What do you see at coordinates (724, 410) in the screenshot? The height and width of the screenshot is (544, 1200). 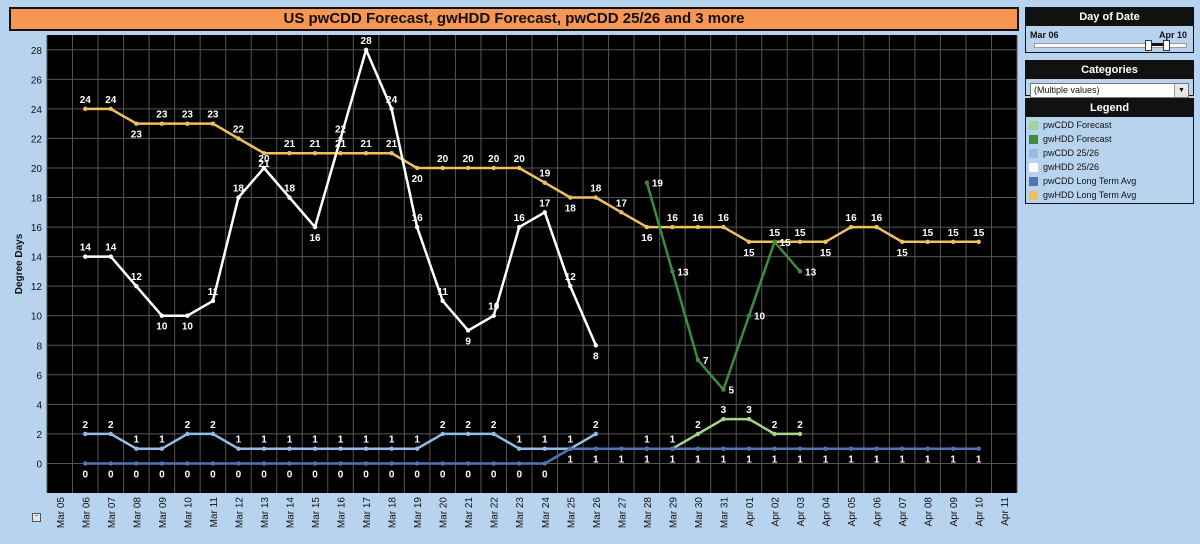 I see `data-label: 3` at bounding box center [724, 410].